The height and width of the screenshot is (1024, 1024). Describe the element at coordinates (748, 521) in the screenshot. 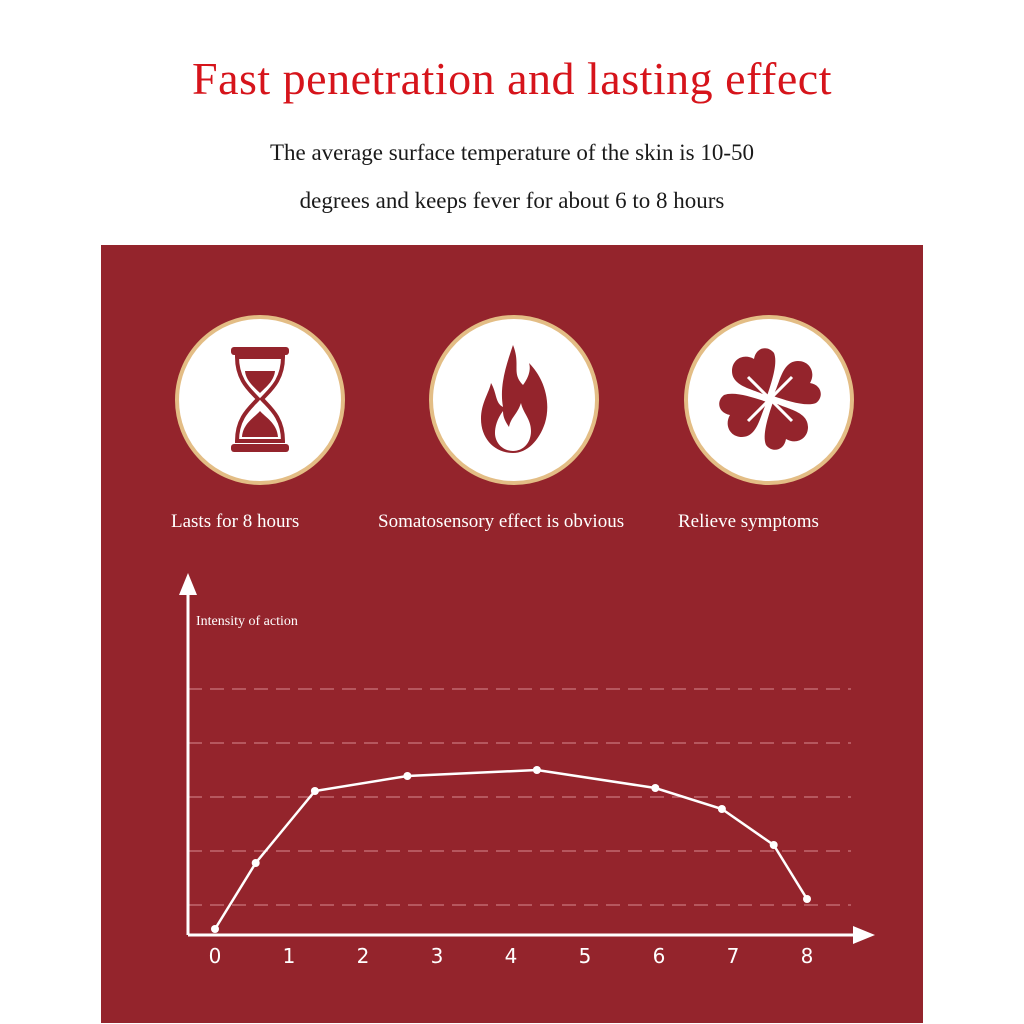

I see `feature-label-relieve: Relieve symptoms` at that location.